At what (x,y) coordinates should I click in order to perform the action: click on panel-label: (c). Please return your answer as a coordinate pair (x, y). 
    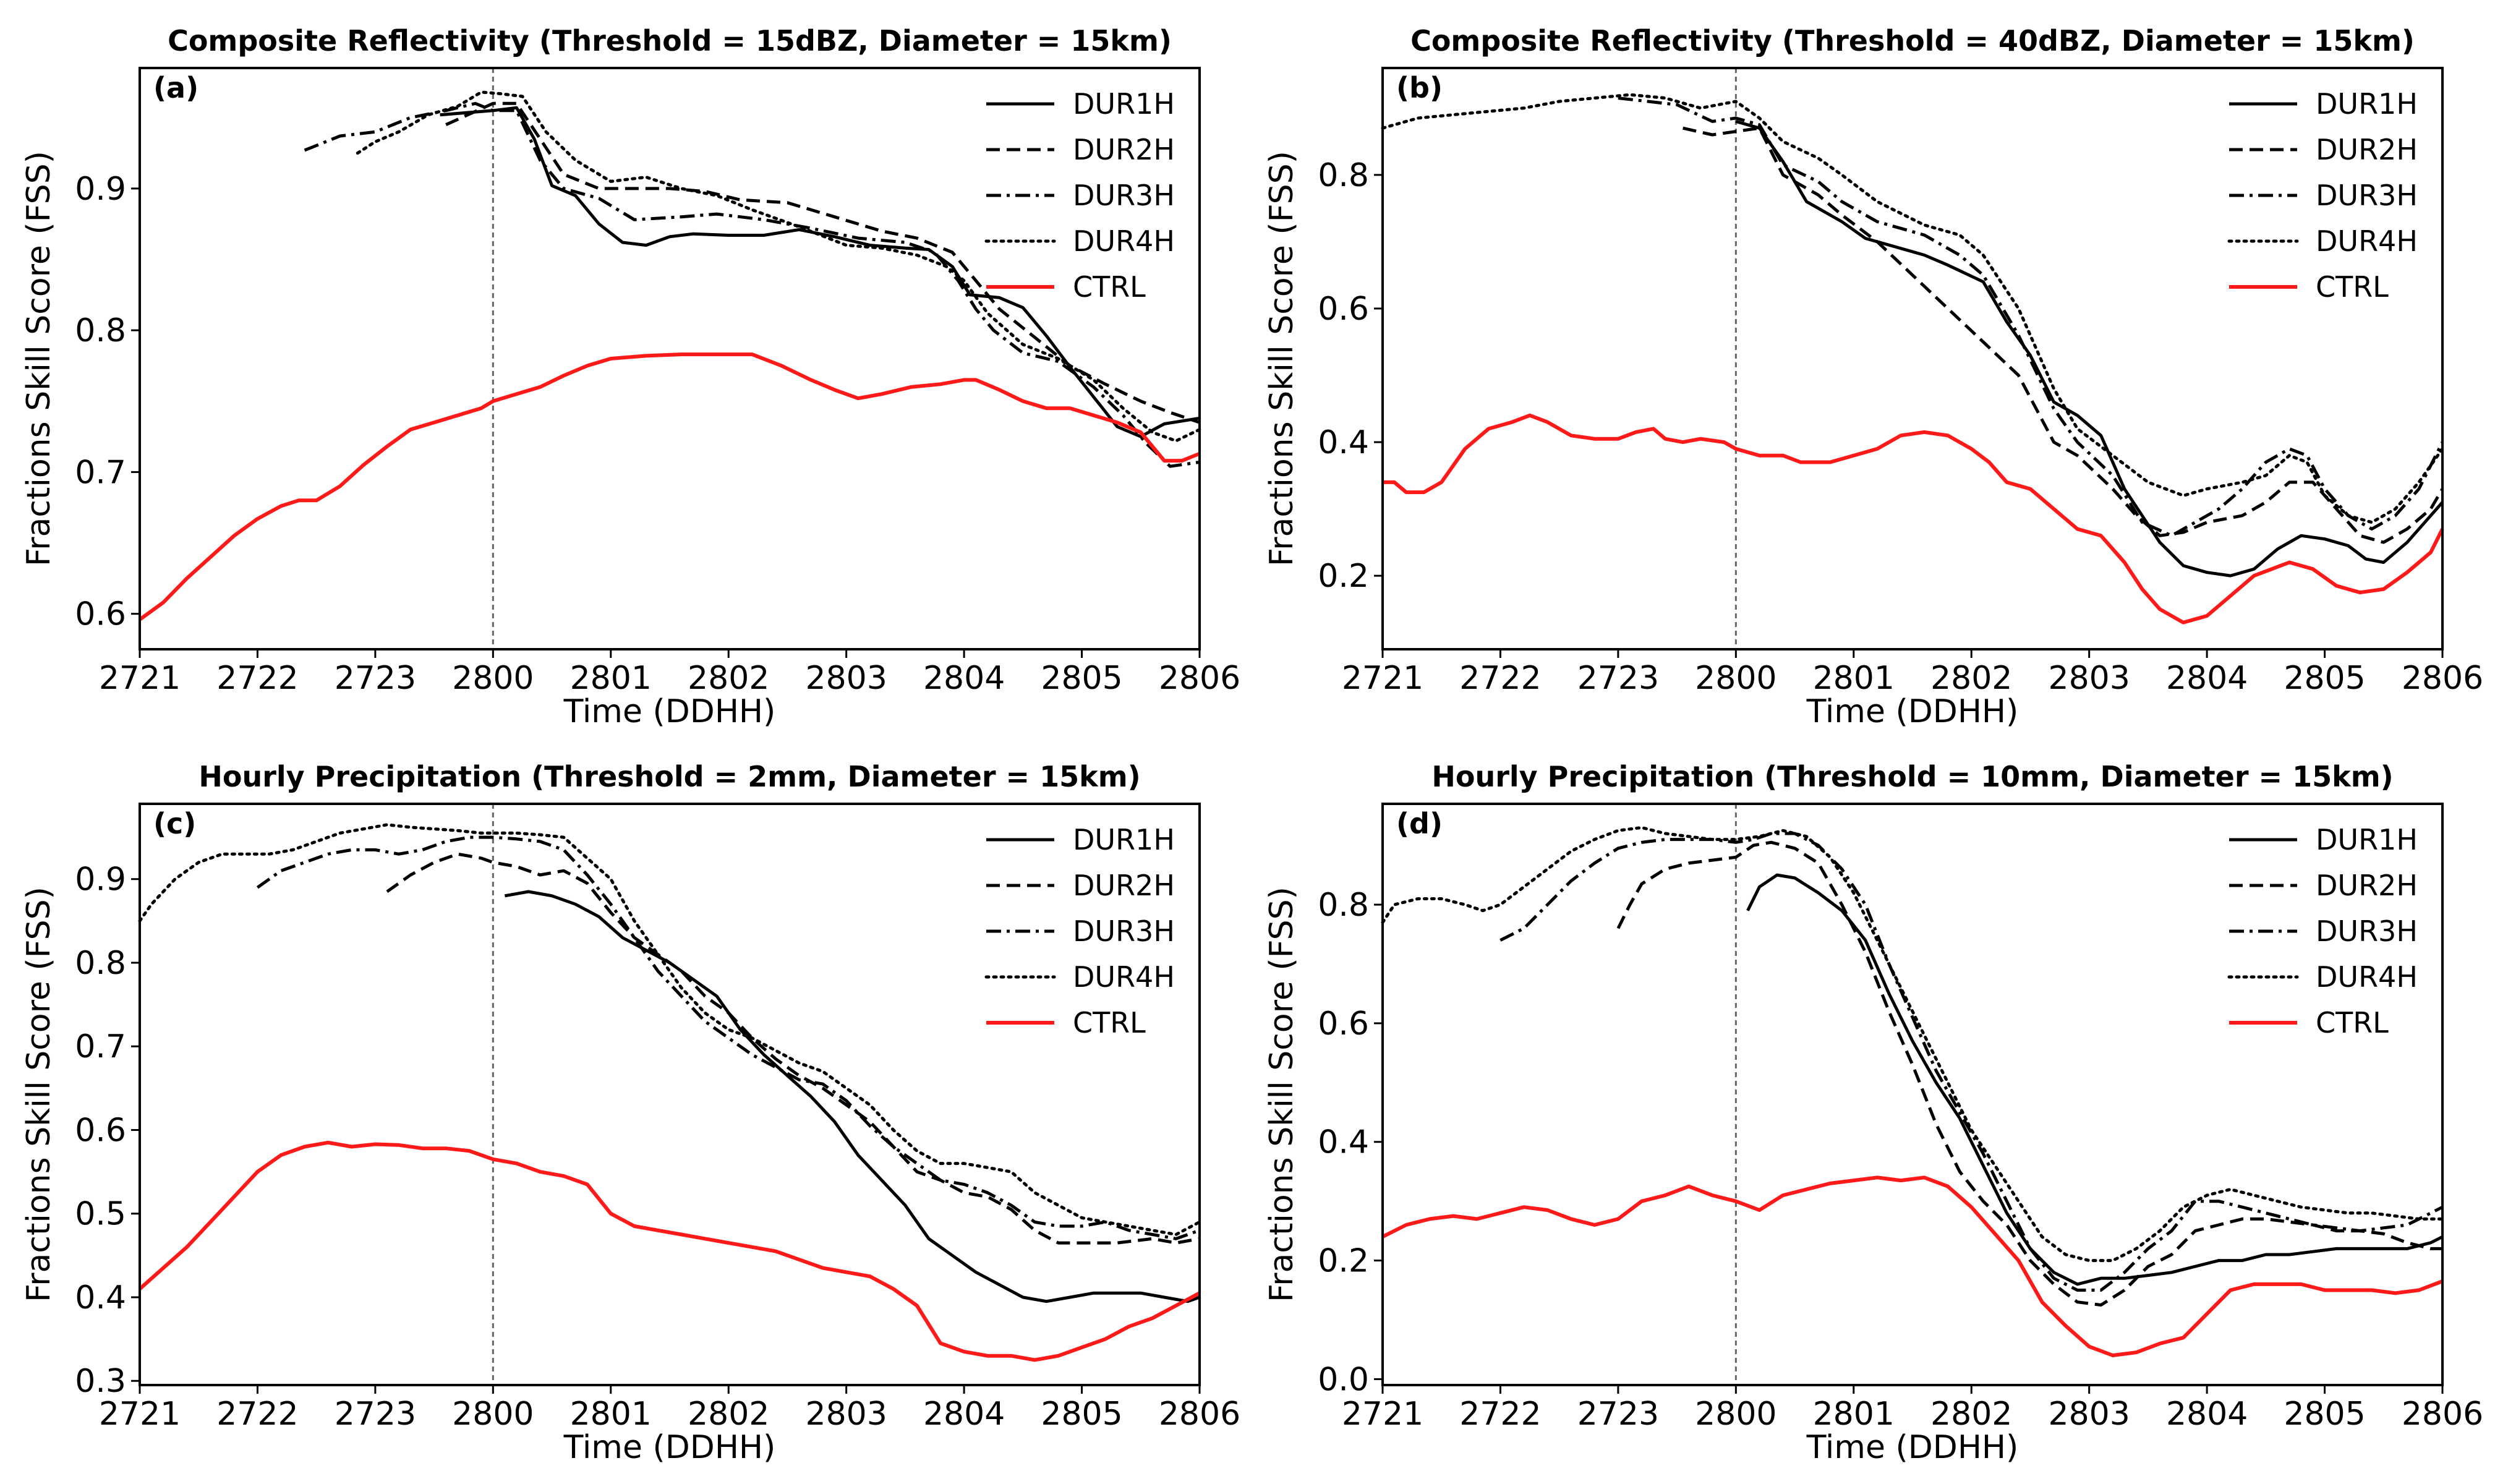
    Looking at the image, I should click on (174, 823).